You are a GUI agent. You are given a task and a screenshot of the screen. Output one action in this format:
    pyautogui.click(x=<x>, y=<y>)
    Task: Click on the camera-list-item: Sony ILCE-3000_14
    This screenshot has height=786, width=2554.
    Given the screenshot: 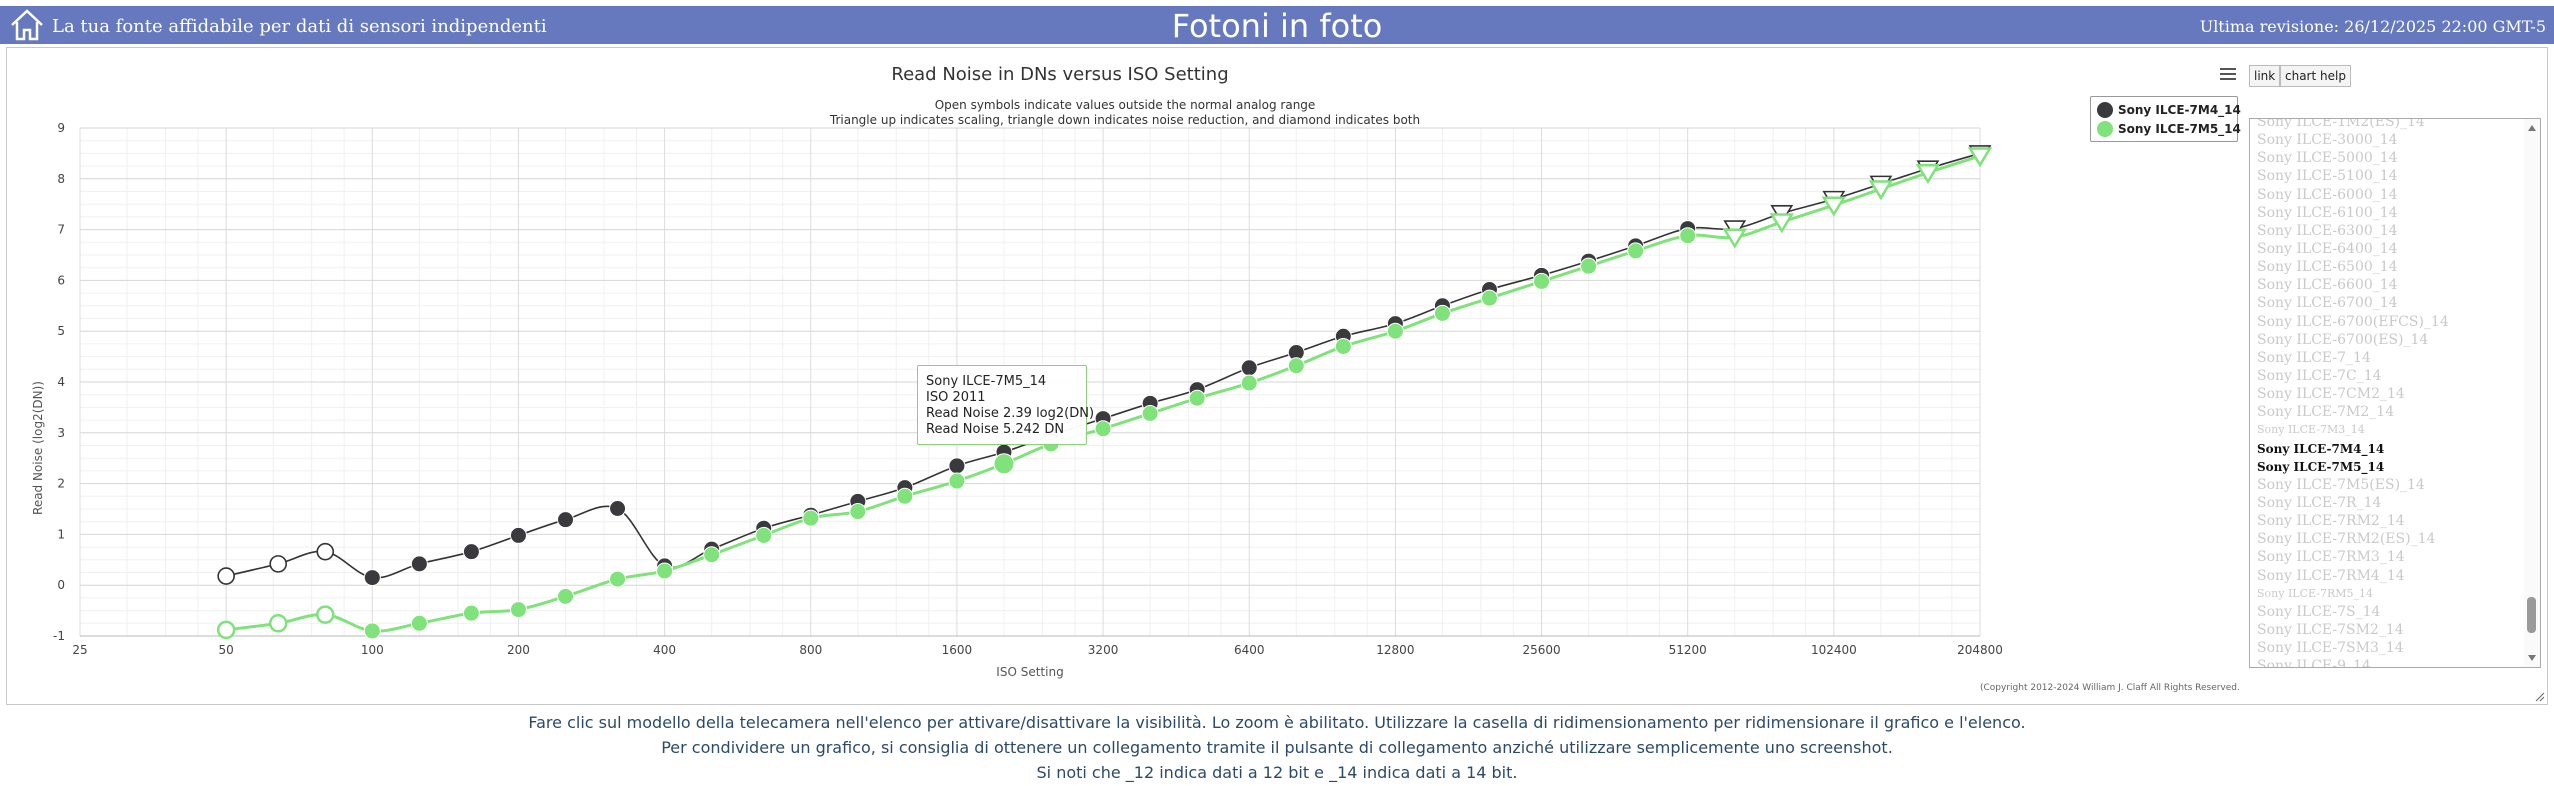 What is the action you would take?
    pyautogui.click(x=2327, y=140)
    